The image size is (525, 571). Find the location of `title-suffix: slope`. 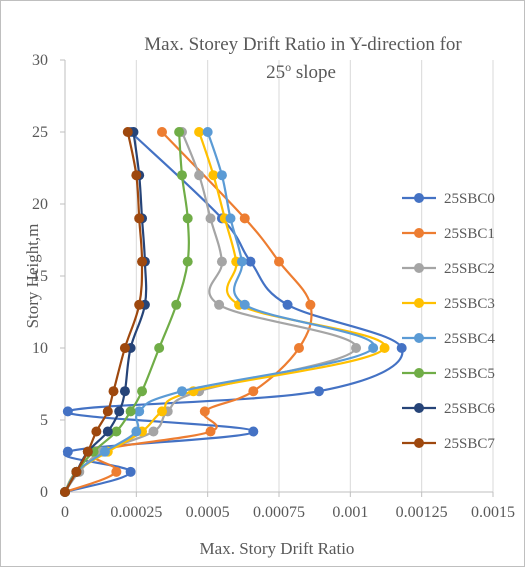

title-suffix: slope is located at coordinates (313, 72).